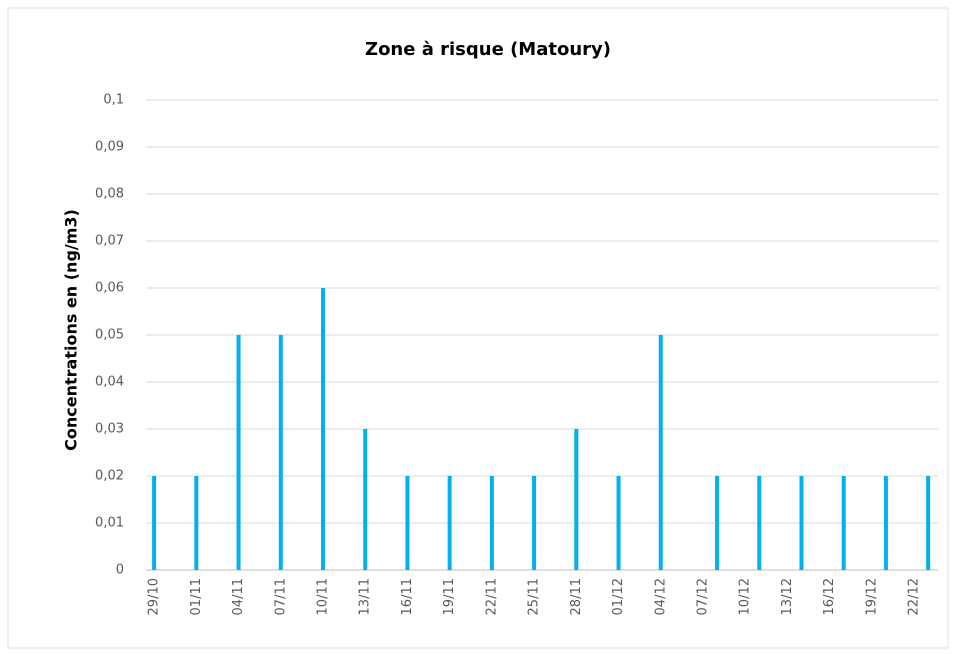  Describe the element at coordinates (534, 596) in the screenshot. I see `x-tick-label: 25/11` at that location.